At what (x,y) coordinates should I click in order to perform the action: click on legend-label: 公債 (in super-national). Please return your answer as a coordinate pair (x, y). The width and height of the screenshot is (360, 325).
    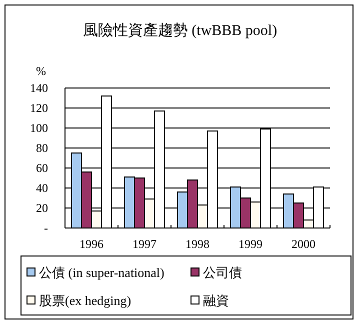
    Looking at the image, I should click on (101, 272).